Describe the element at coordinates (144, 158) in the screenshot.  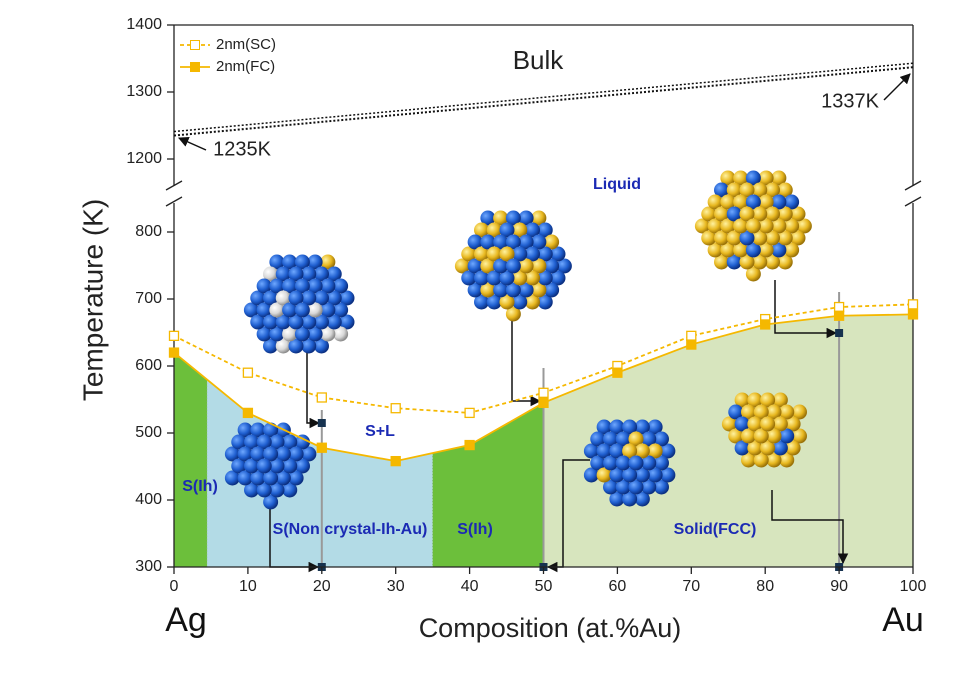
I see `y-tick-label: 1200` at that location.